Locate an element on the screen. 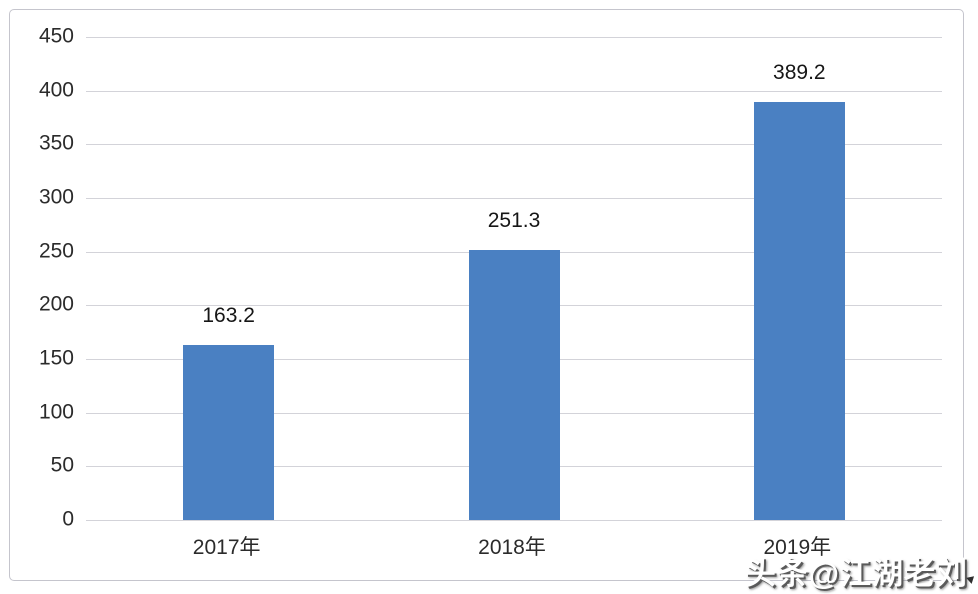 The height and width of the screenshot is (594, 978). x-tick-label: 2018年 is located at coordinates (512, 547).